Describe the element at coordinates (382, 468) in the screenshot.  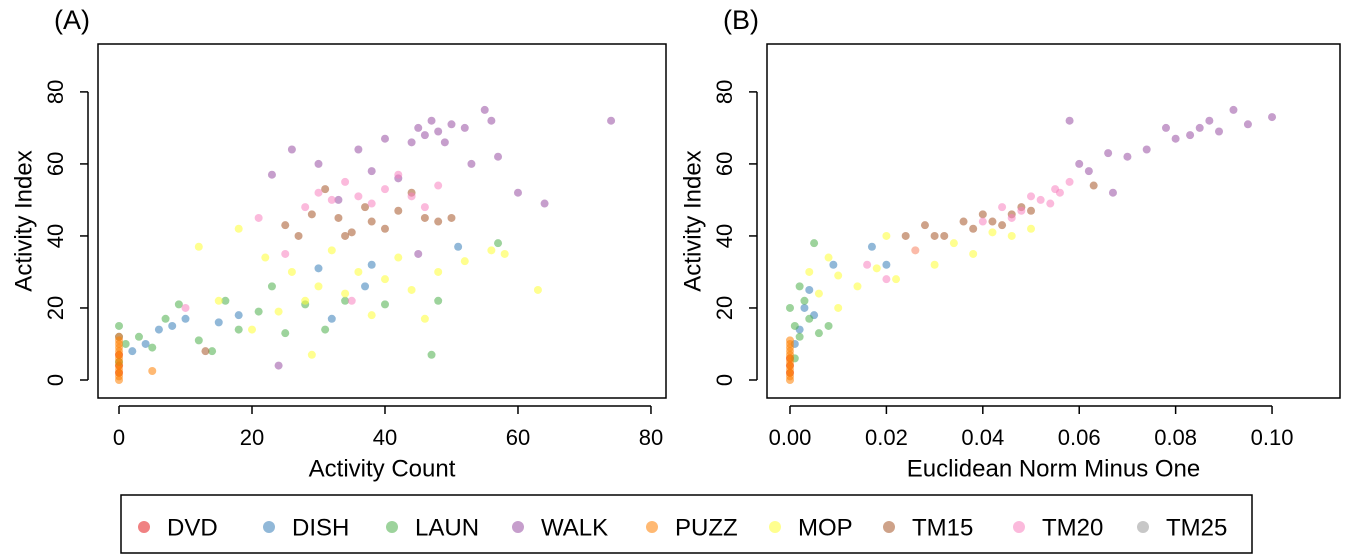
I see `x-axis-label: Activity Count` at that location.